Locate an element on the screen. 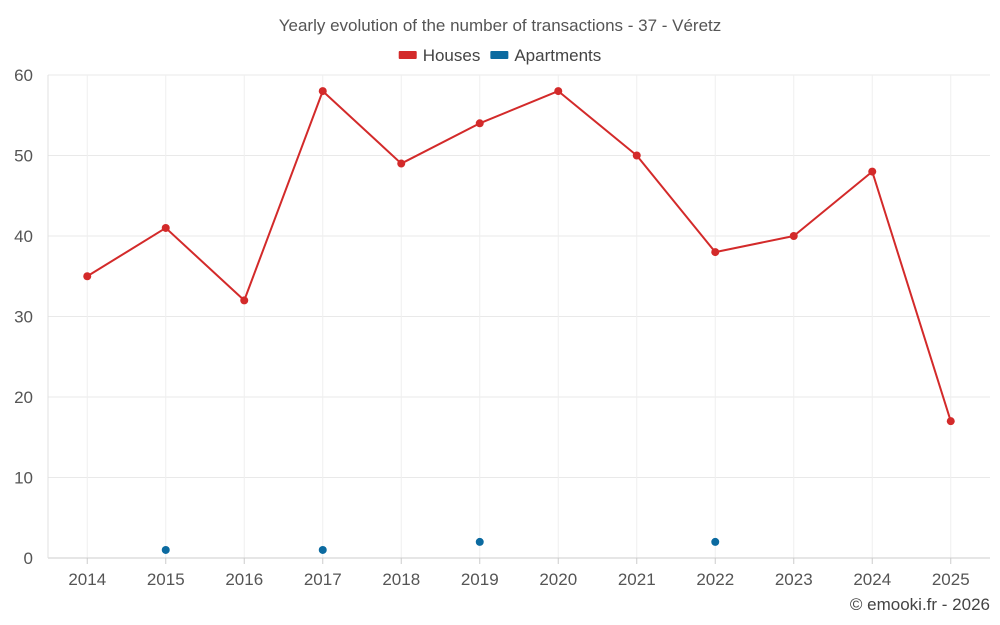  data-point-houses-2016 is located at coordinates (244, 300).